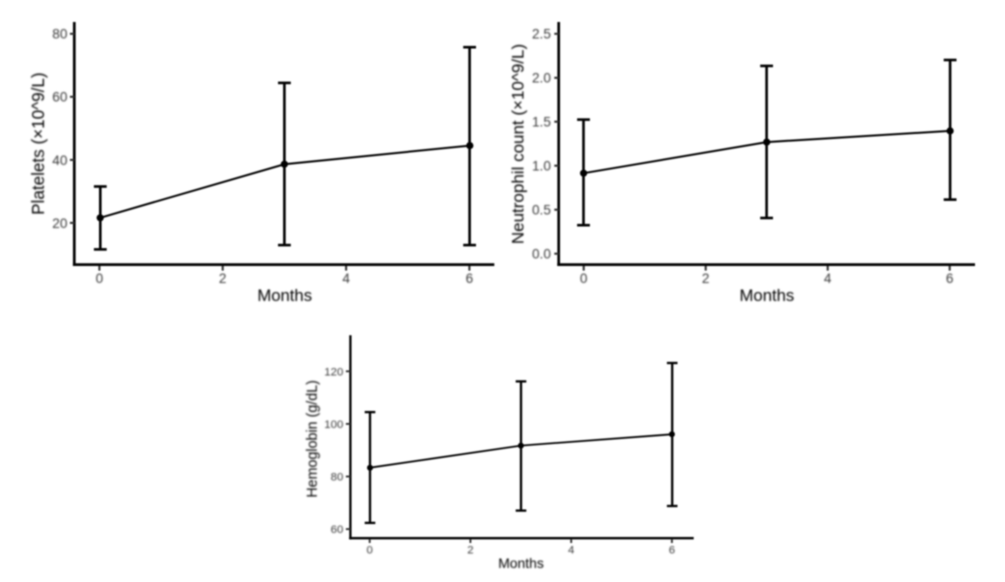  Describe the element at coordinates (541, 166) in the screenshot. I see `svg-text: 1.0` at that location.